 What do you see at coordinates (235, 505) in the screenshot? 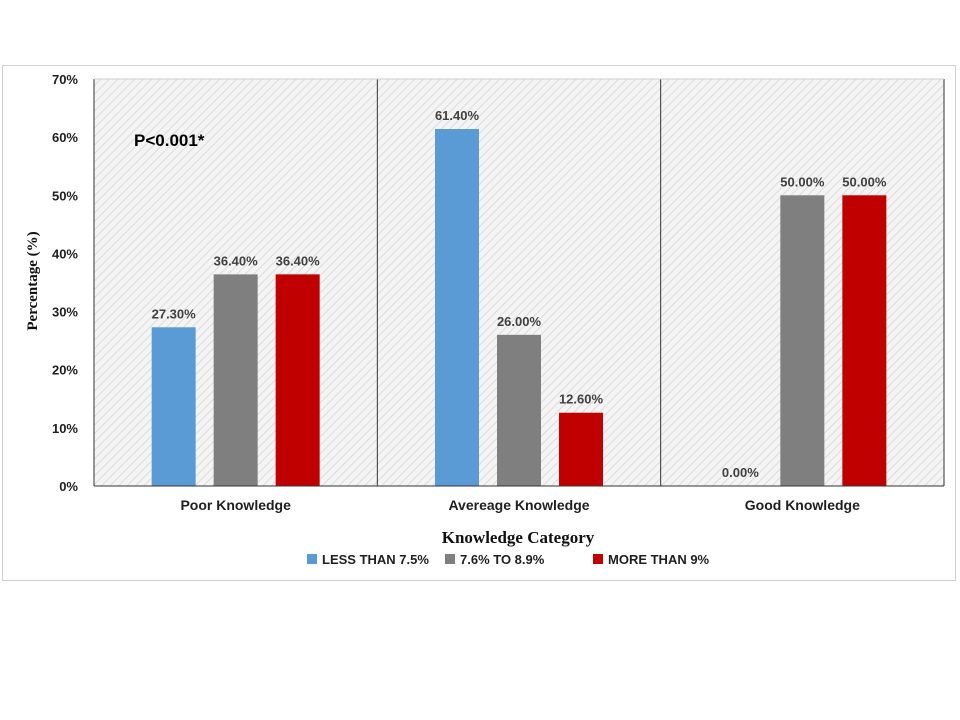
I see `x-tick-label: Poor Knowledge` at bounding box center [235, 505].